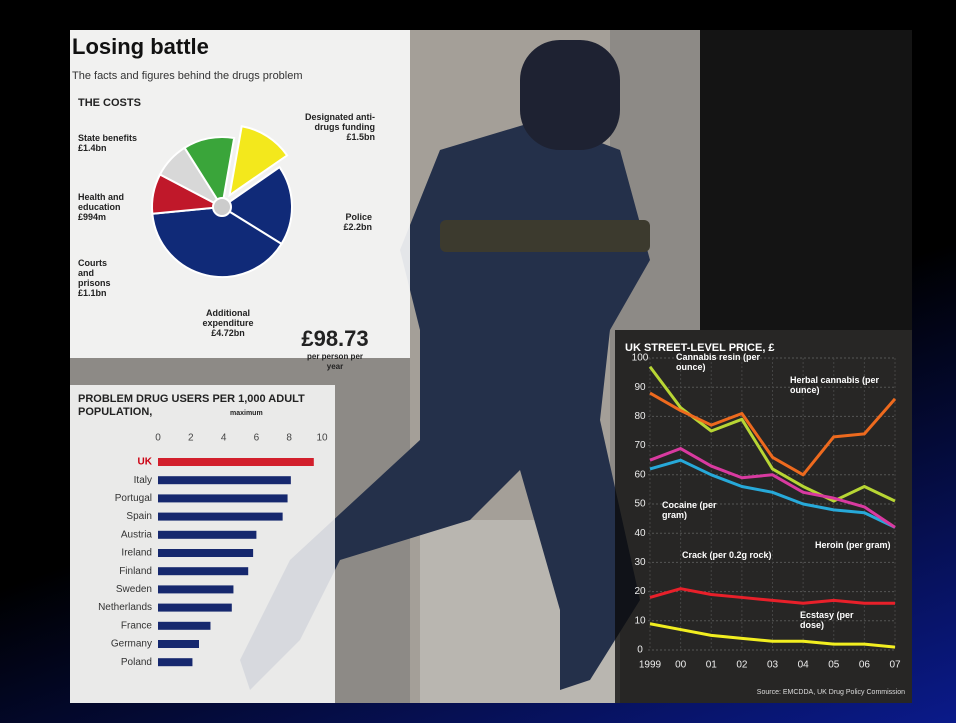 This screenshot has height=723, width=956. What do you see at coordinates (689, 510) in the screenshot?
I see `series-label: Cocaine (per gram)` at bounding box center [689, 510].